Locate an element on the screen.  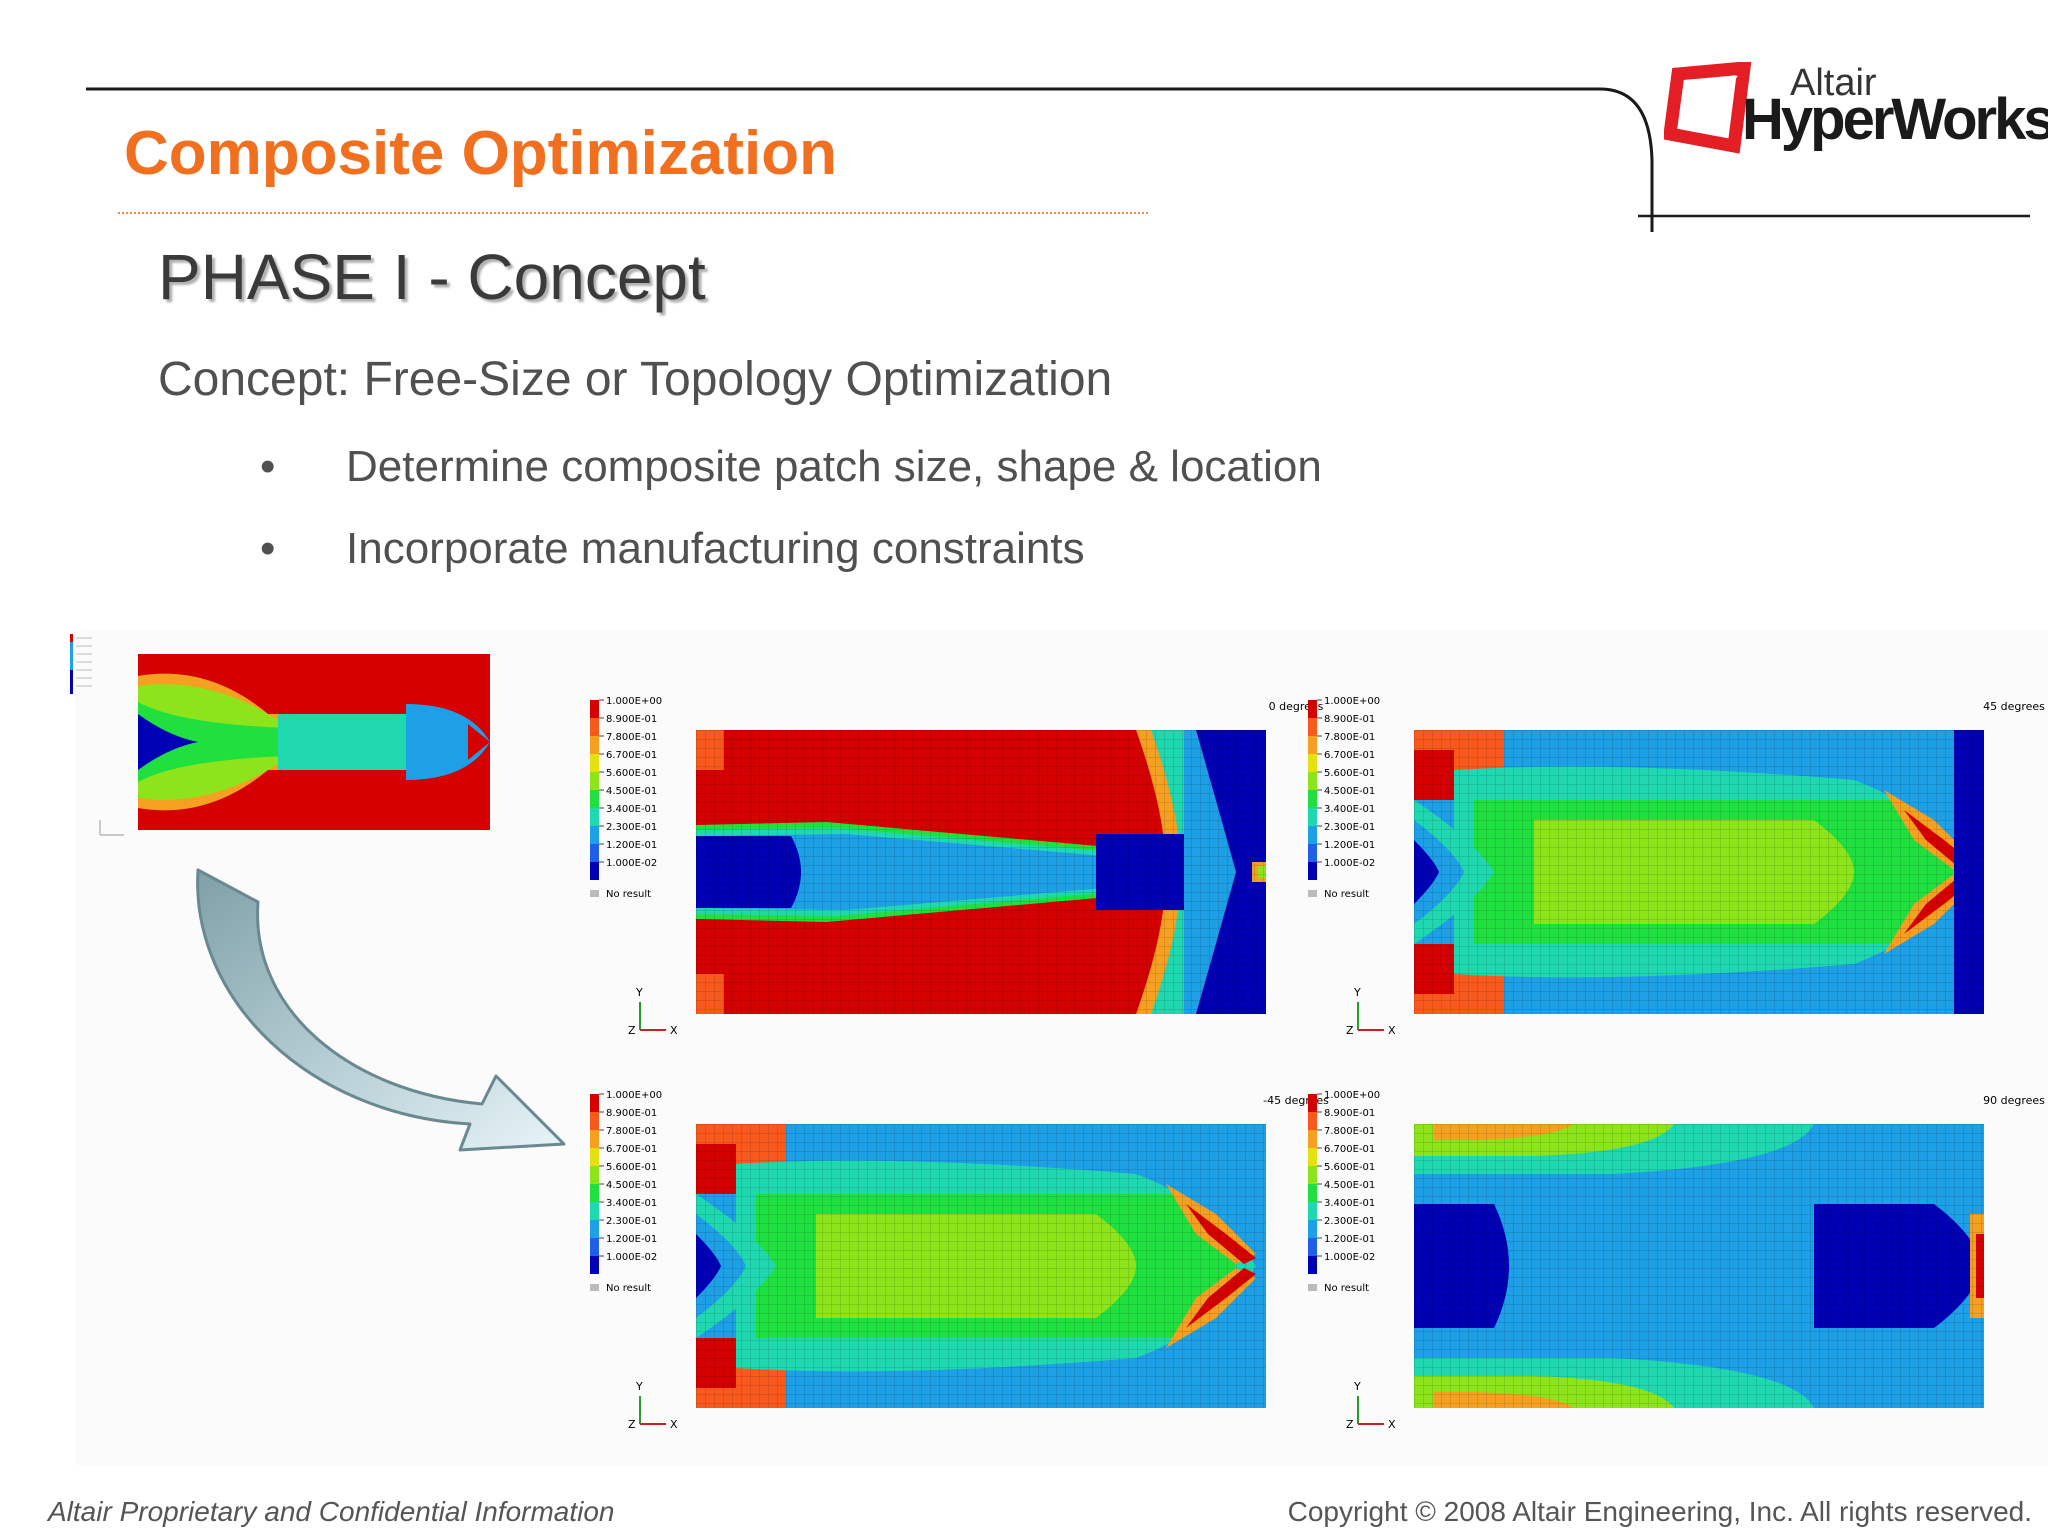
mini-legend is located at coordinates (97, 735).